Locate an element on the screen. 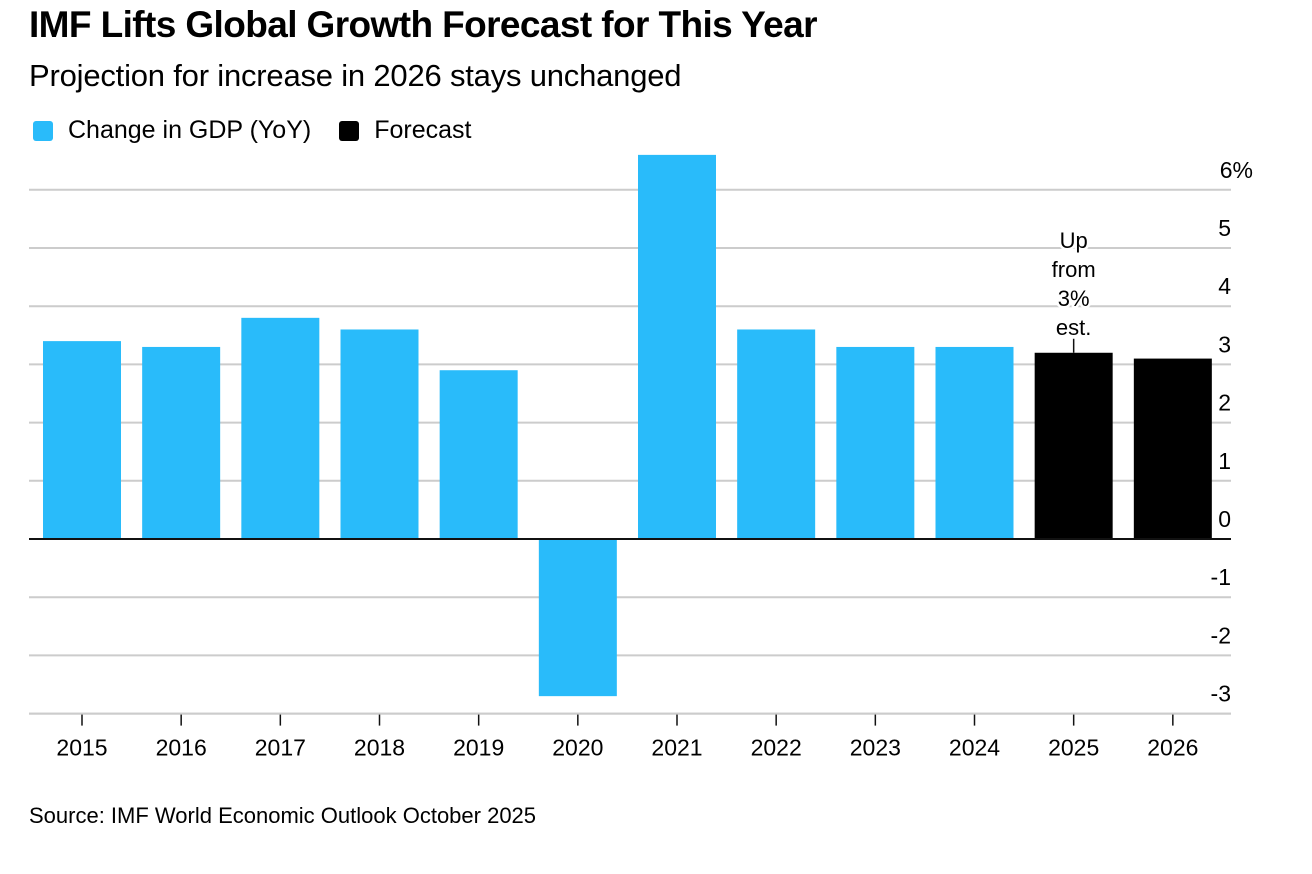 This screenshot has height=874, width=1312. bar-2016 is located at coordinates (181, 442).